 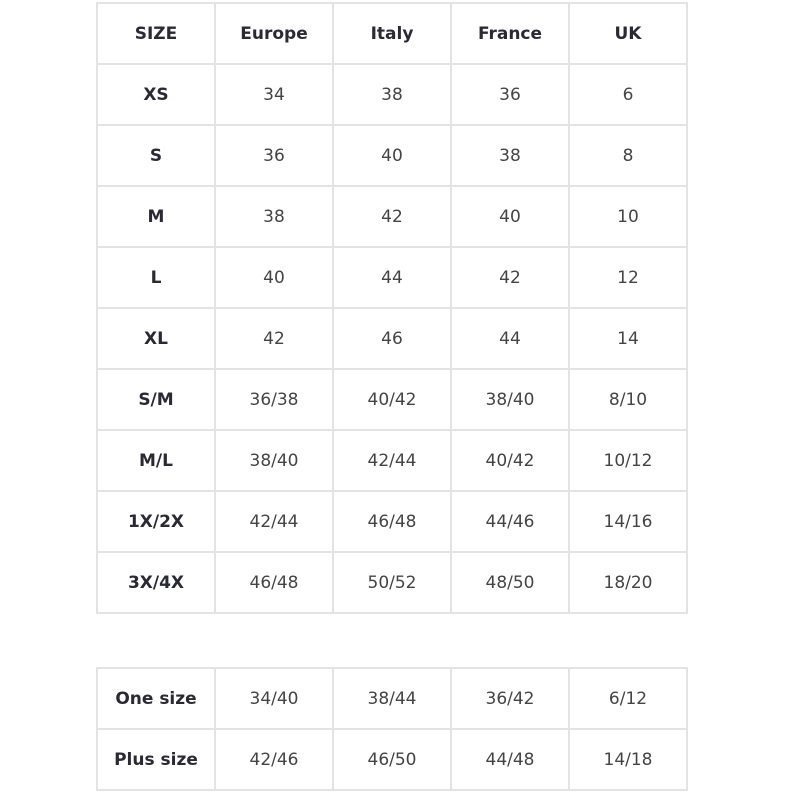 What do you see at coordinates (510, 582) in the screenshot?
I see `size-value-cell: 48/50` at bounding box center [510, 582].